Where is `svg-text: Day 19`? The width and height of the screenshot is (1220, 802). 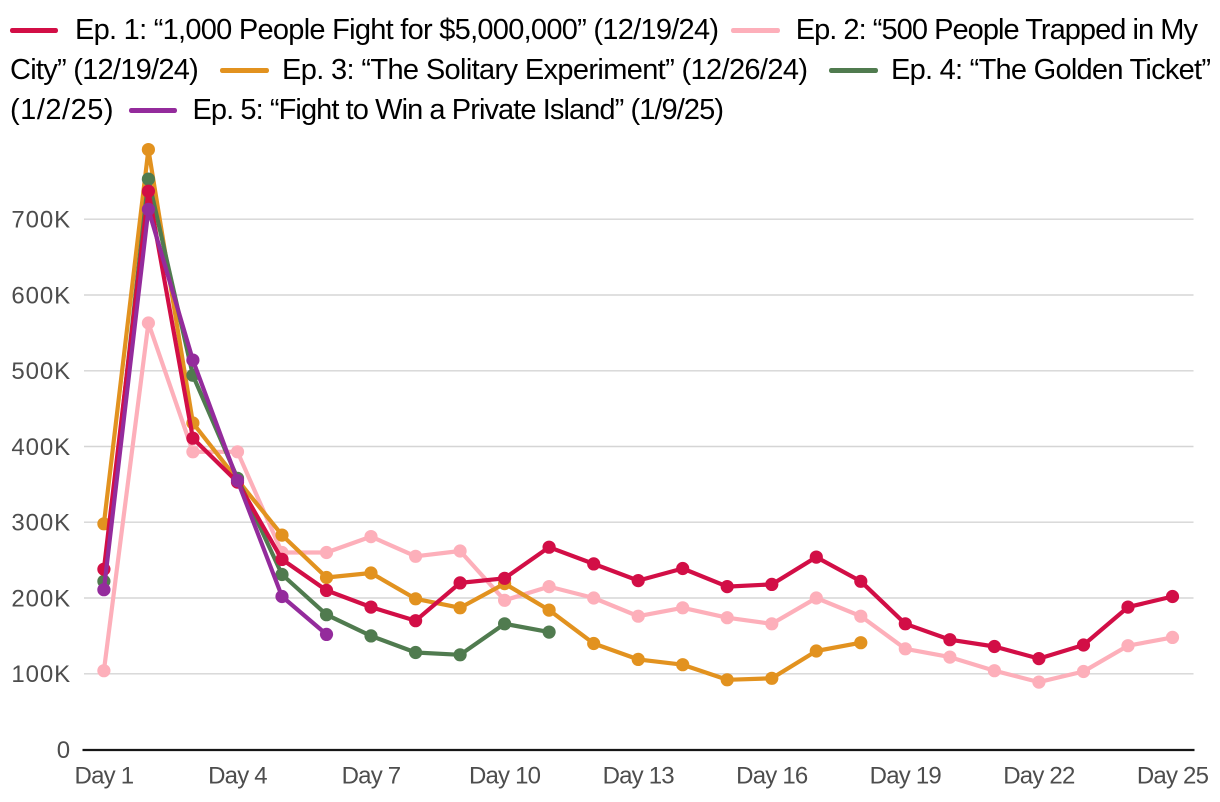
svg-text: Day 19 is located at coordinates (906, 775).